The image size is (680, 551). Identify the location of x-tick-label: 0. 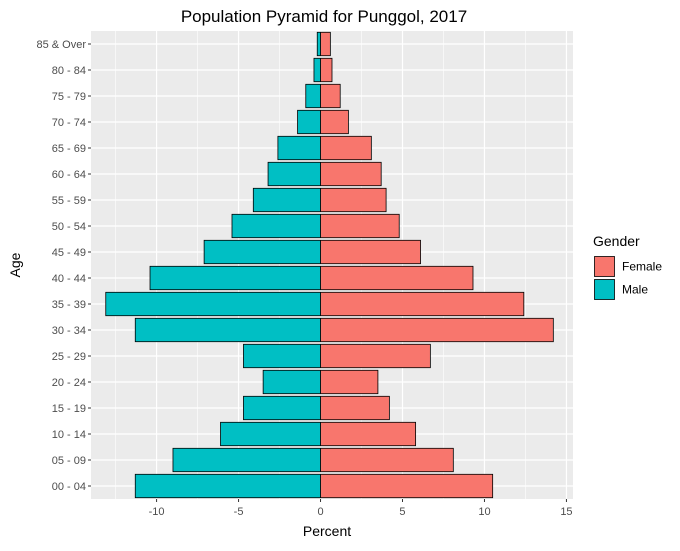
(320, 512).